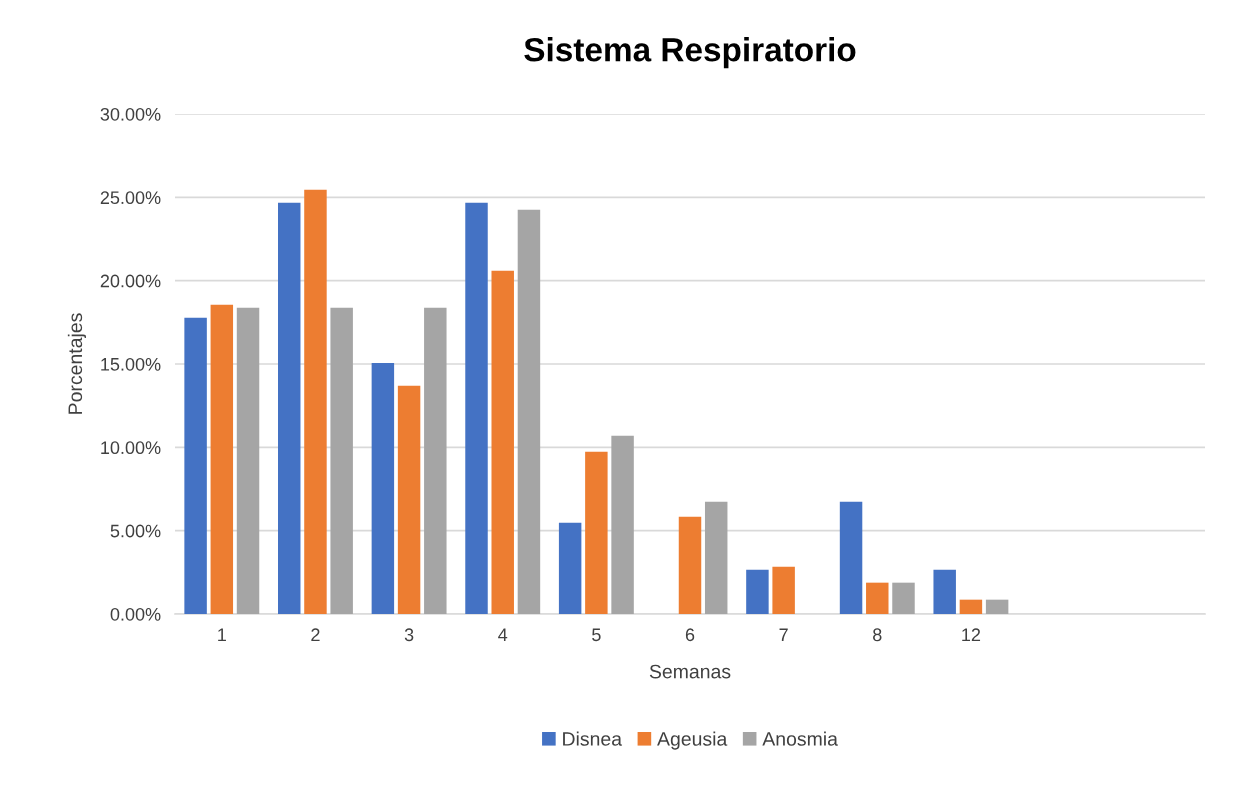 This screenshot has width=1233, height=786. What do you see at coordinates (135, 614) in the screenshot?
I see `y-tick-label: 0.00%` at bounding box center [135, 614].